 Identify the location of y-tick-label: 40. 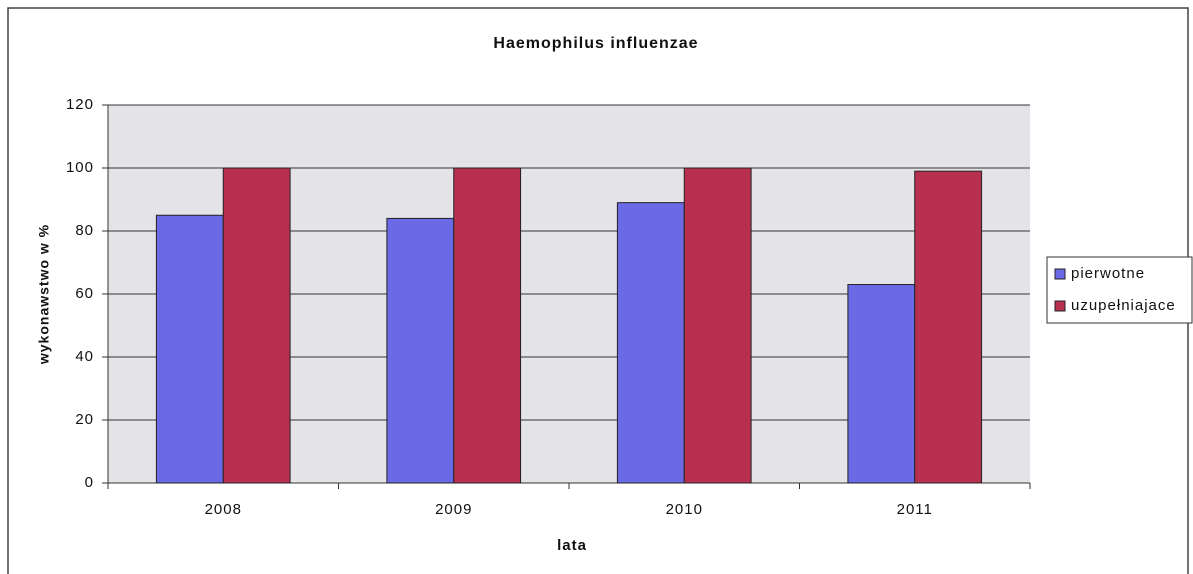
(84, 356).